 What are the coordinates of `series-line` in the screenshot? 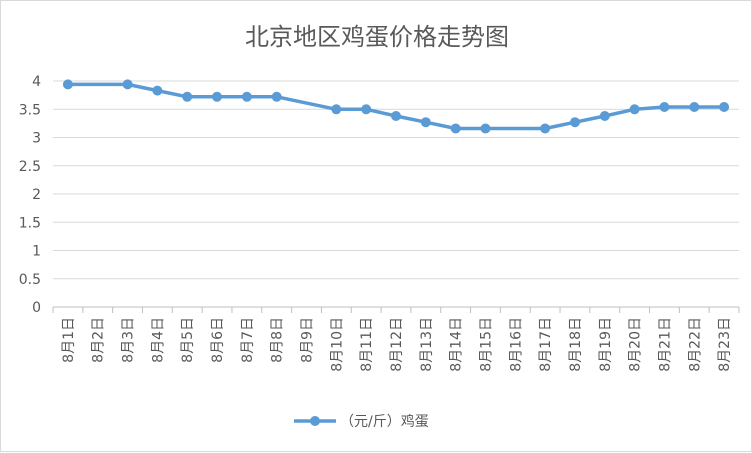 It's located at (396, 106).